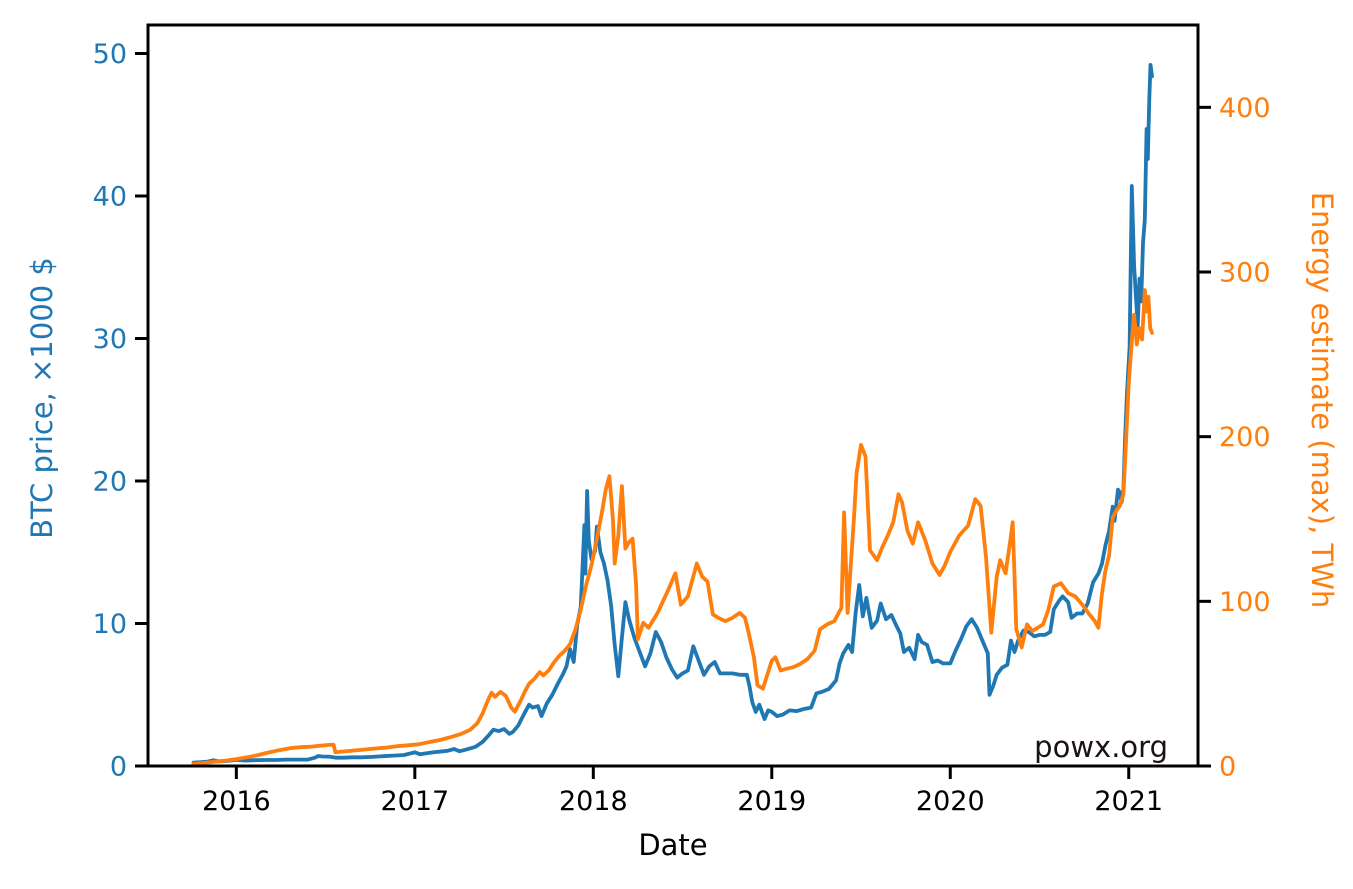  I want to click on left-y-tick-label: 50, so click(110, 54).